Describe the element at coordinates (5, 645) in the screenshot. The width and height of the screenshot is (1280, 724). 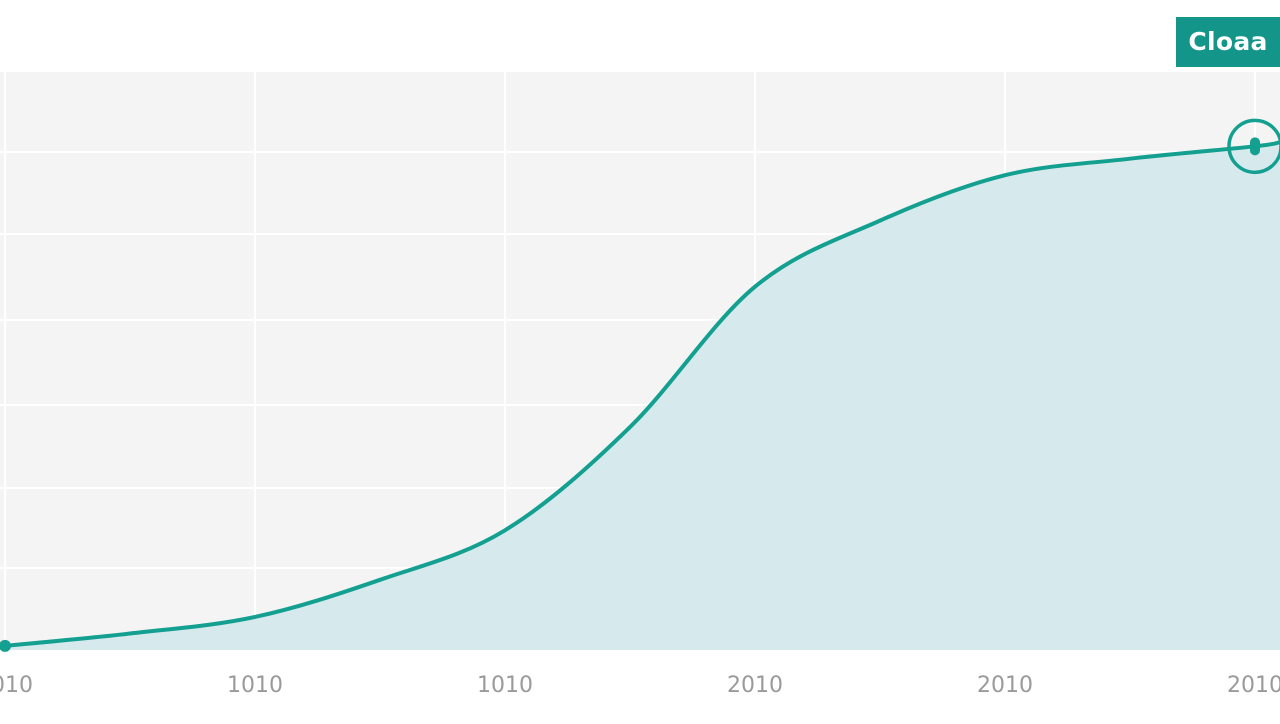
I see `data-point-start` at that location.